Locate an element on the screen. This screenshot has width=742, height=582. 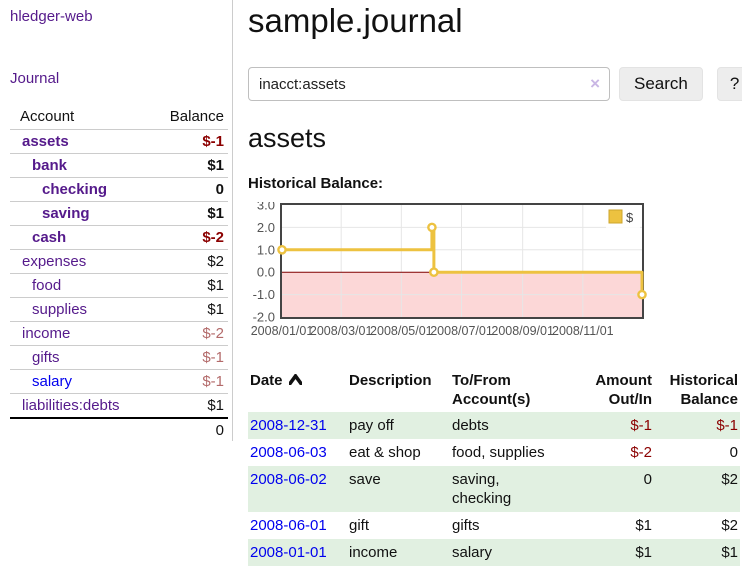
transaction-date-link: 2008-12-31 is located at coordinates (288, 425).